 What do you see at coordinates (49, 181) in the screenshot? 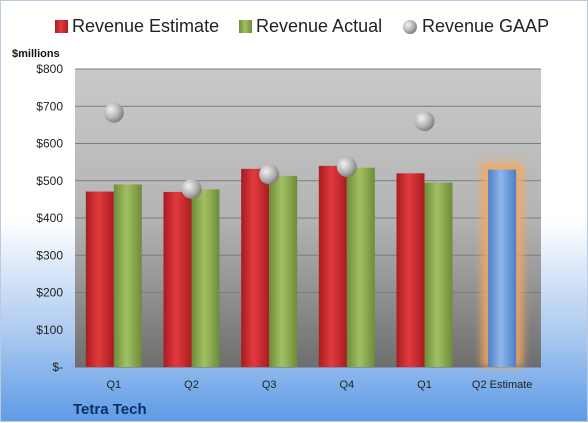
I see `y-tick-label: $500` at bounding box center [49, 181].